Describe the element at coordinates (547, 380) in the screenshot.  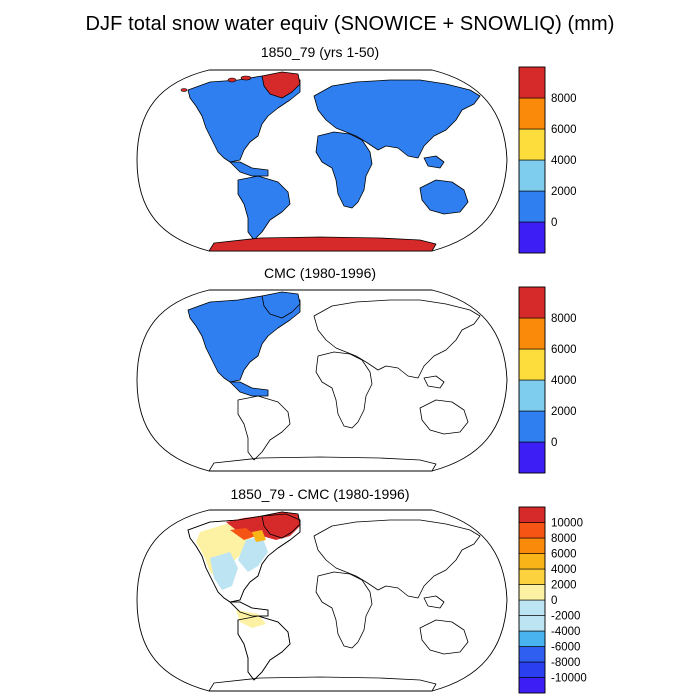
I see `colorbar-obs: 8000 6000 4000 2000 0` at that location.